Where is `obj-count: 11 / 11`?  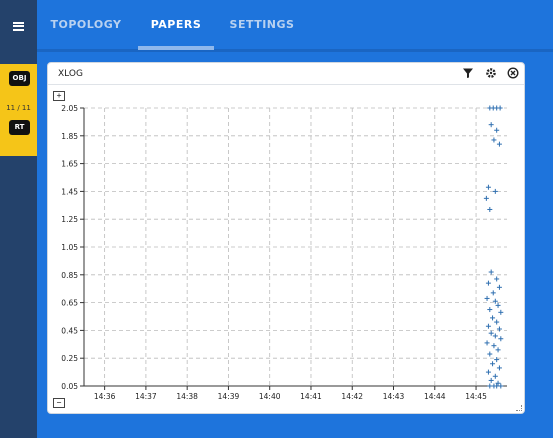 obj-count: 11 / 11 is located at coordinates (18, 108).